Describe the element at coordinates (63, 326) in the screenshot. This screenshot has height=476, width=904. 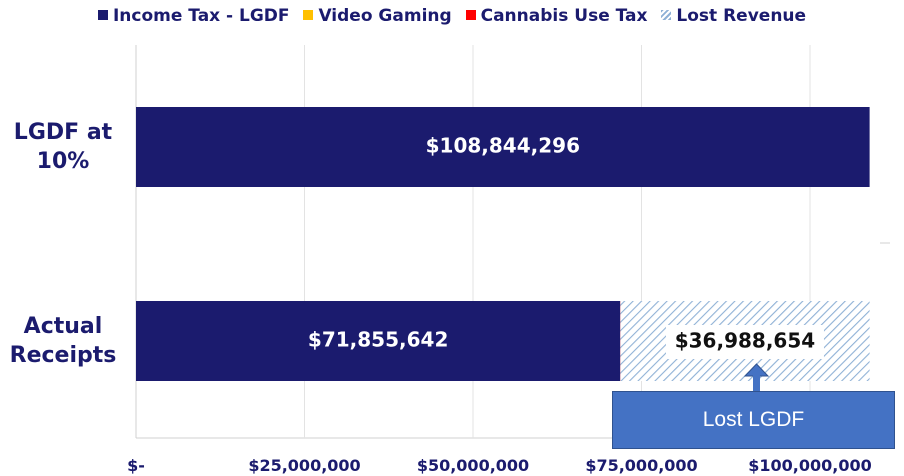
I see `category-label-actual-line1: Actual` at that location.